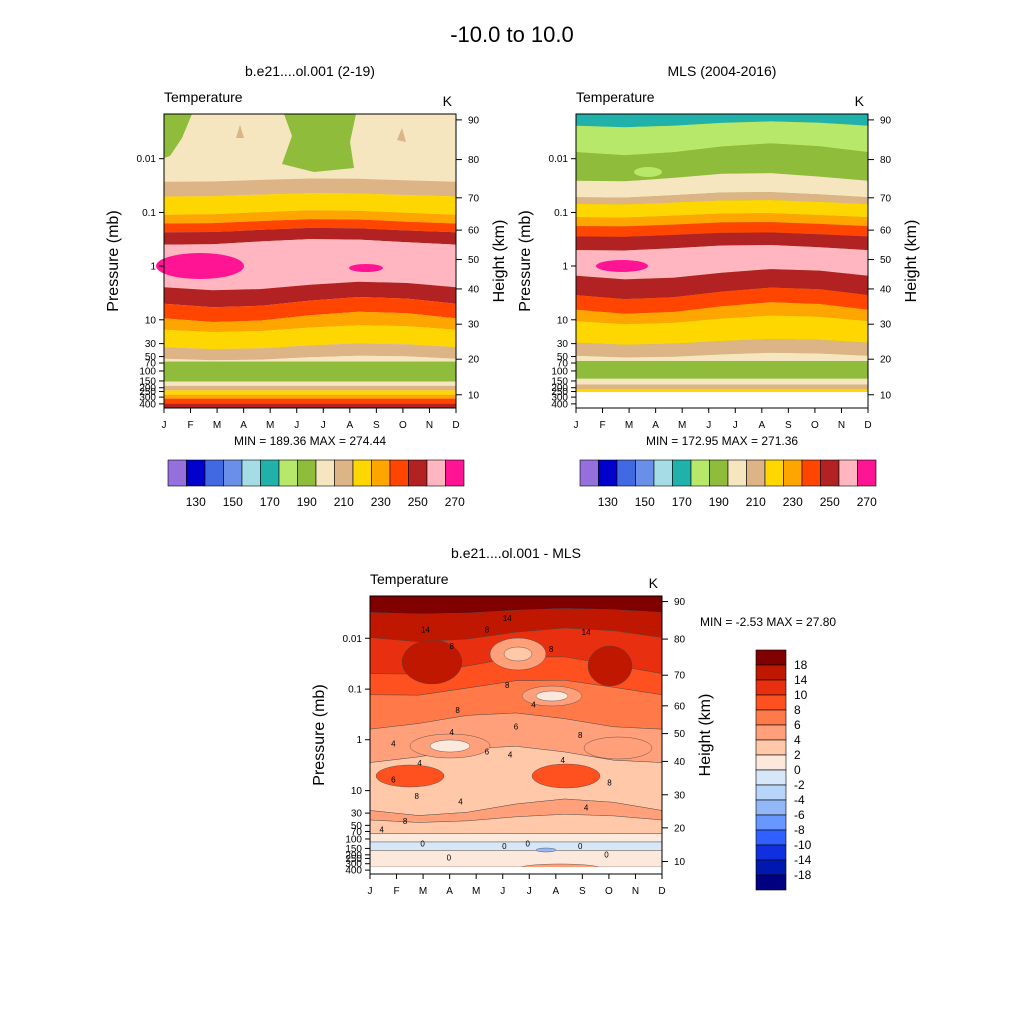 This screenshot has height=1024, width=1024. I want to click on colorbar-label: 150, so click(645, 502).